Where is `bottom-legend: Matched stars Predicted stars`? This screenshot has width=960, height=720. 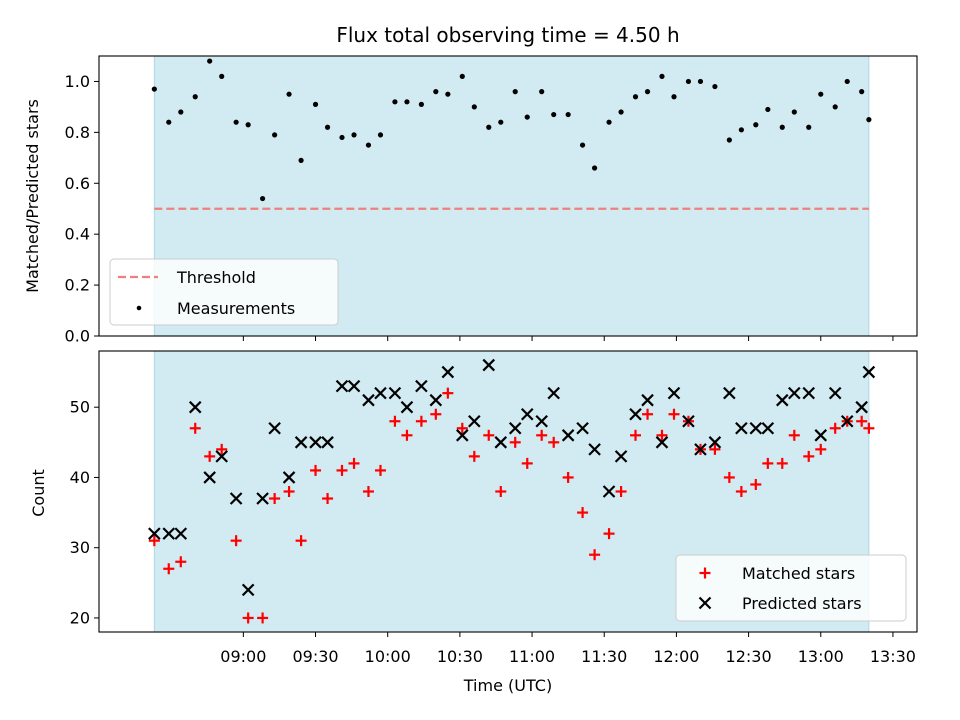
bottom-legend: Matched stars Predicted stars is located at coordinates (791, 588).